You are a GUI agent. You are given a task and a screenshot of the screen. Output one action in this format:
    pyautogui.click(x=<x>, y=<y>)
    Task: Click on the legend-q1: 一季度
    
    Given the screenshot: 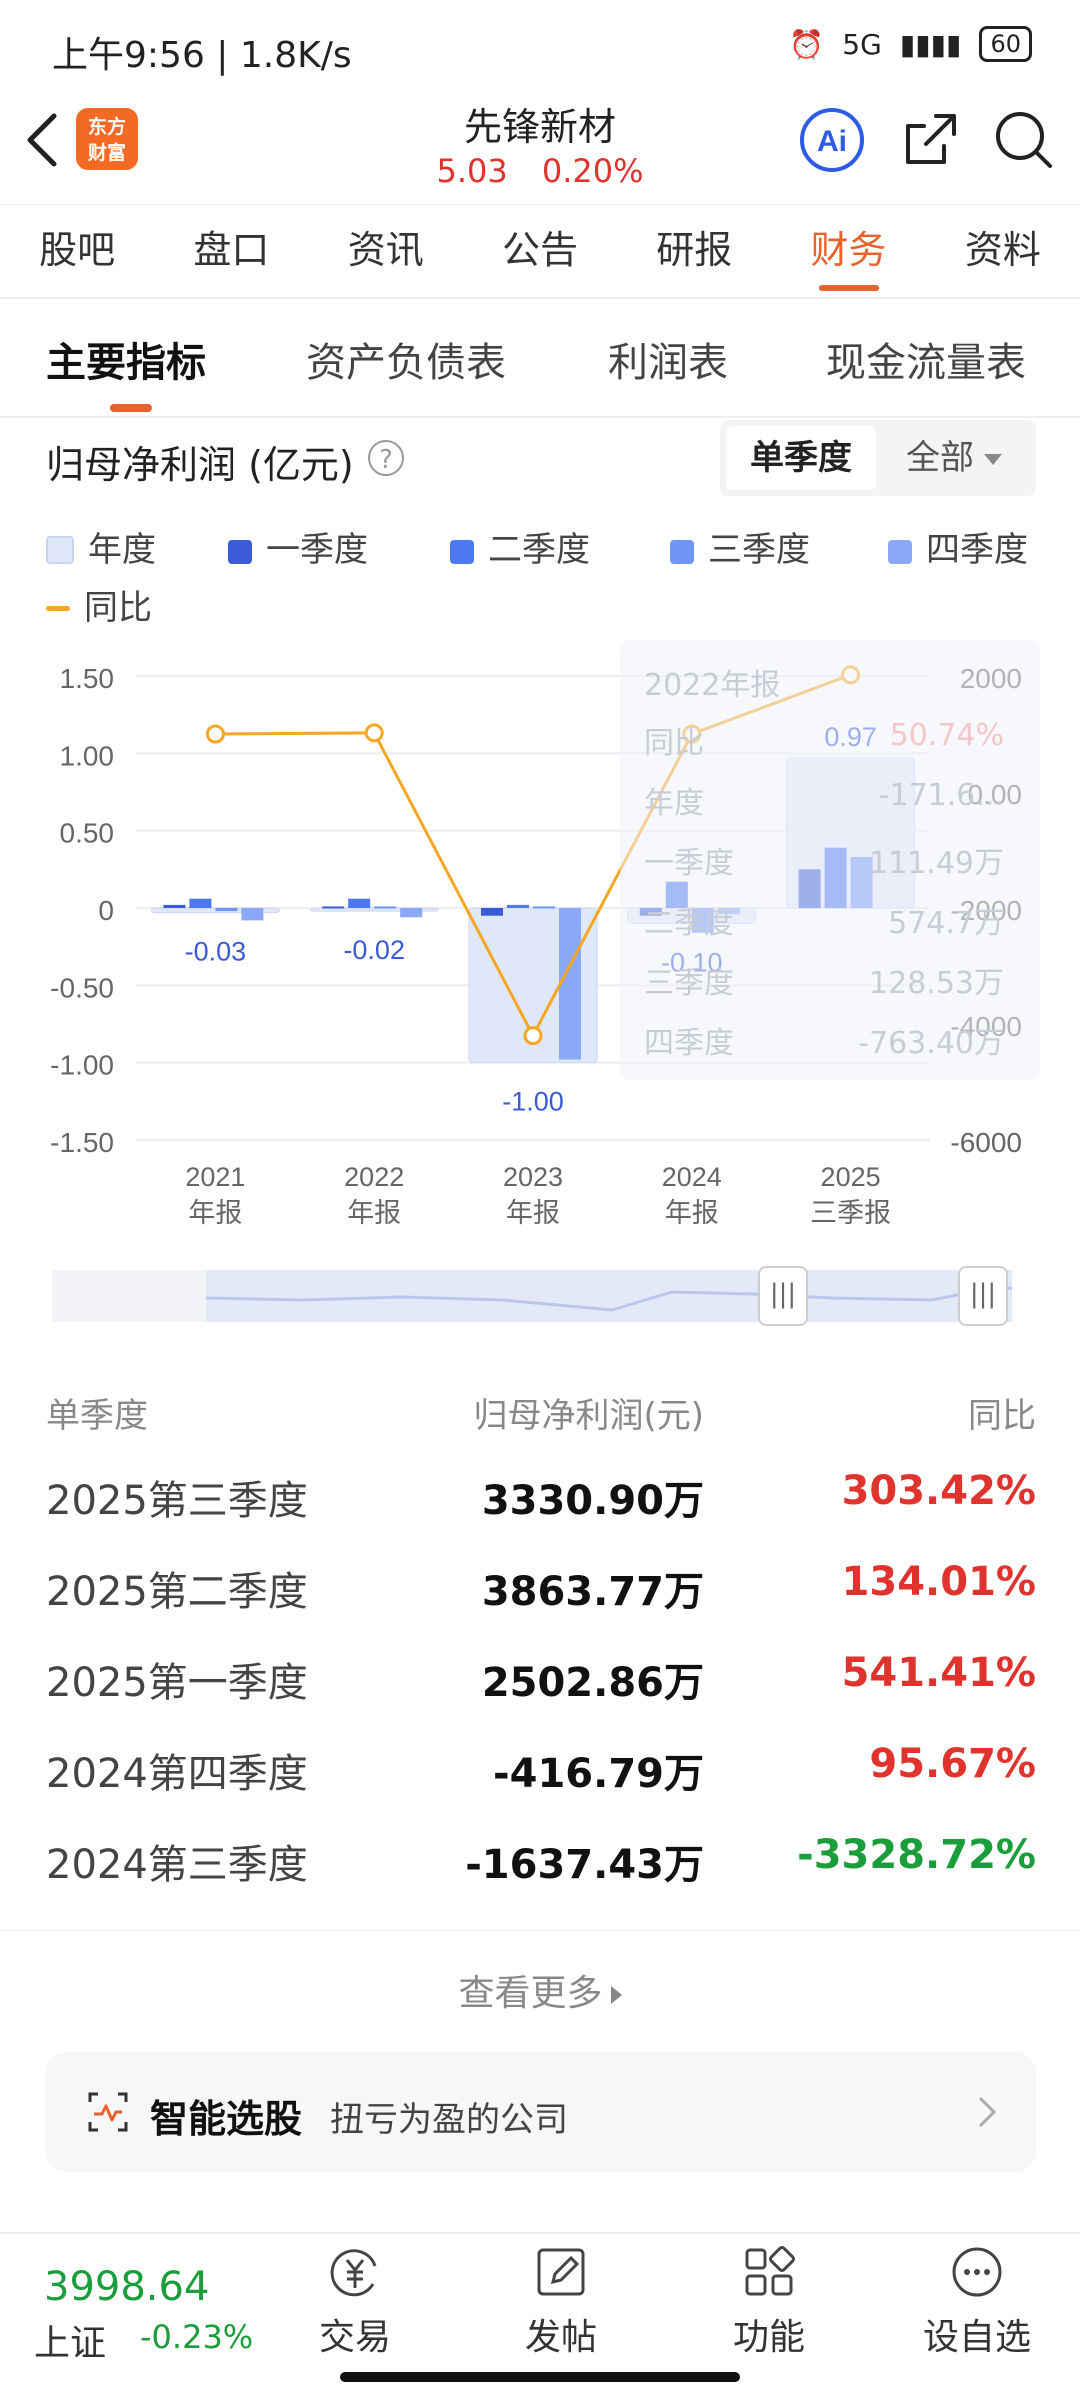 What is the action you would take?
    pyautogui.click(x=298, y=546)
    